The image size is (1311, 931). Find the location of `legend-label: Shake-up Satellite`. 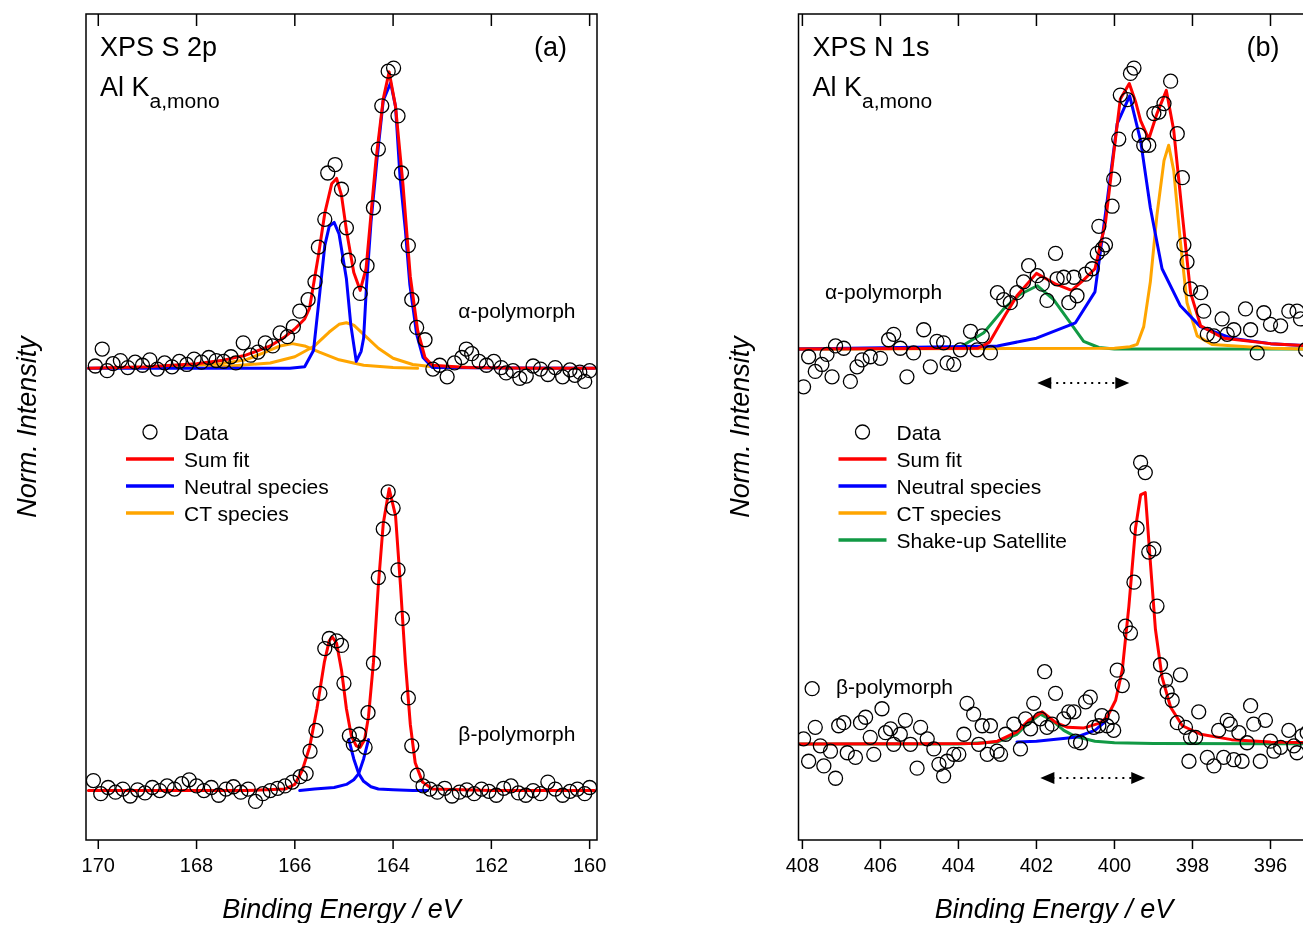

legend-label: Shake-up Satellite is located at coordinates (981, 540).